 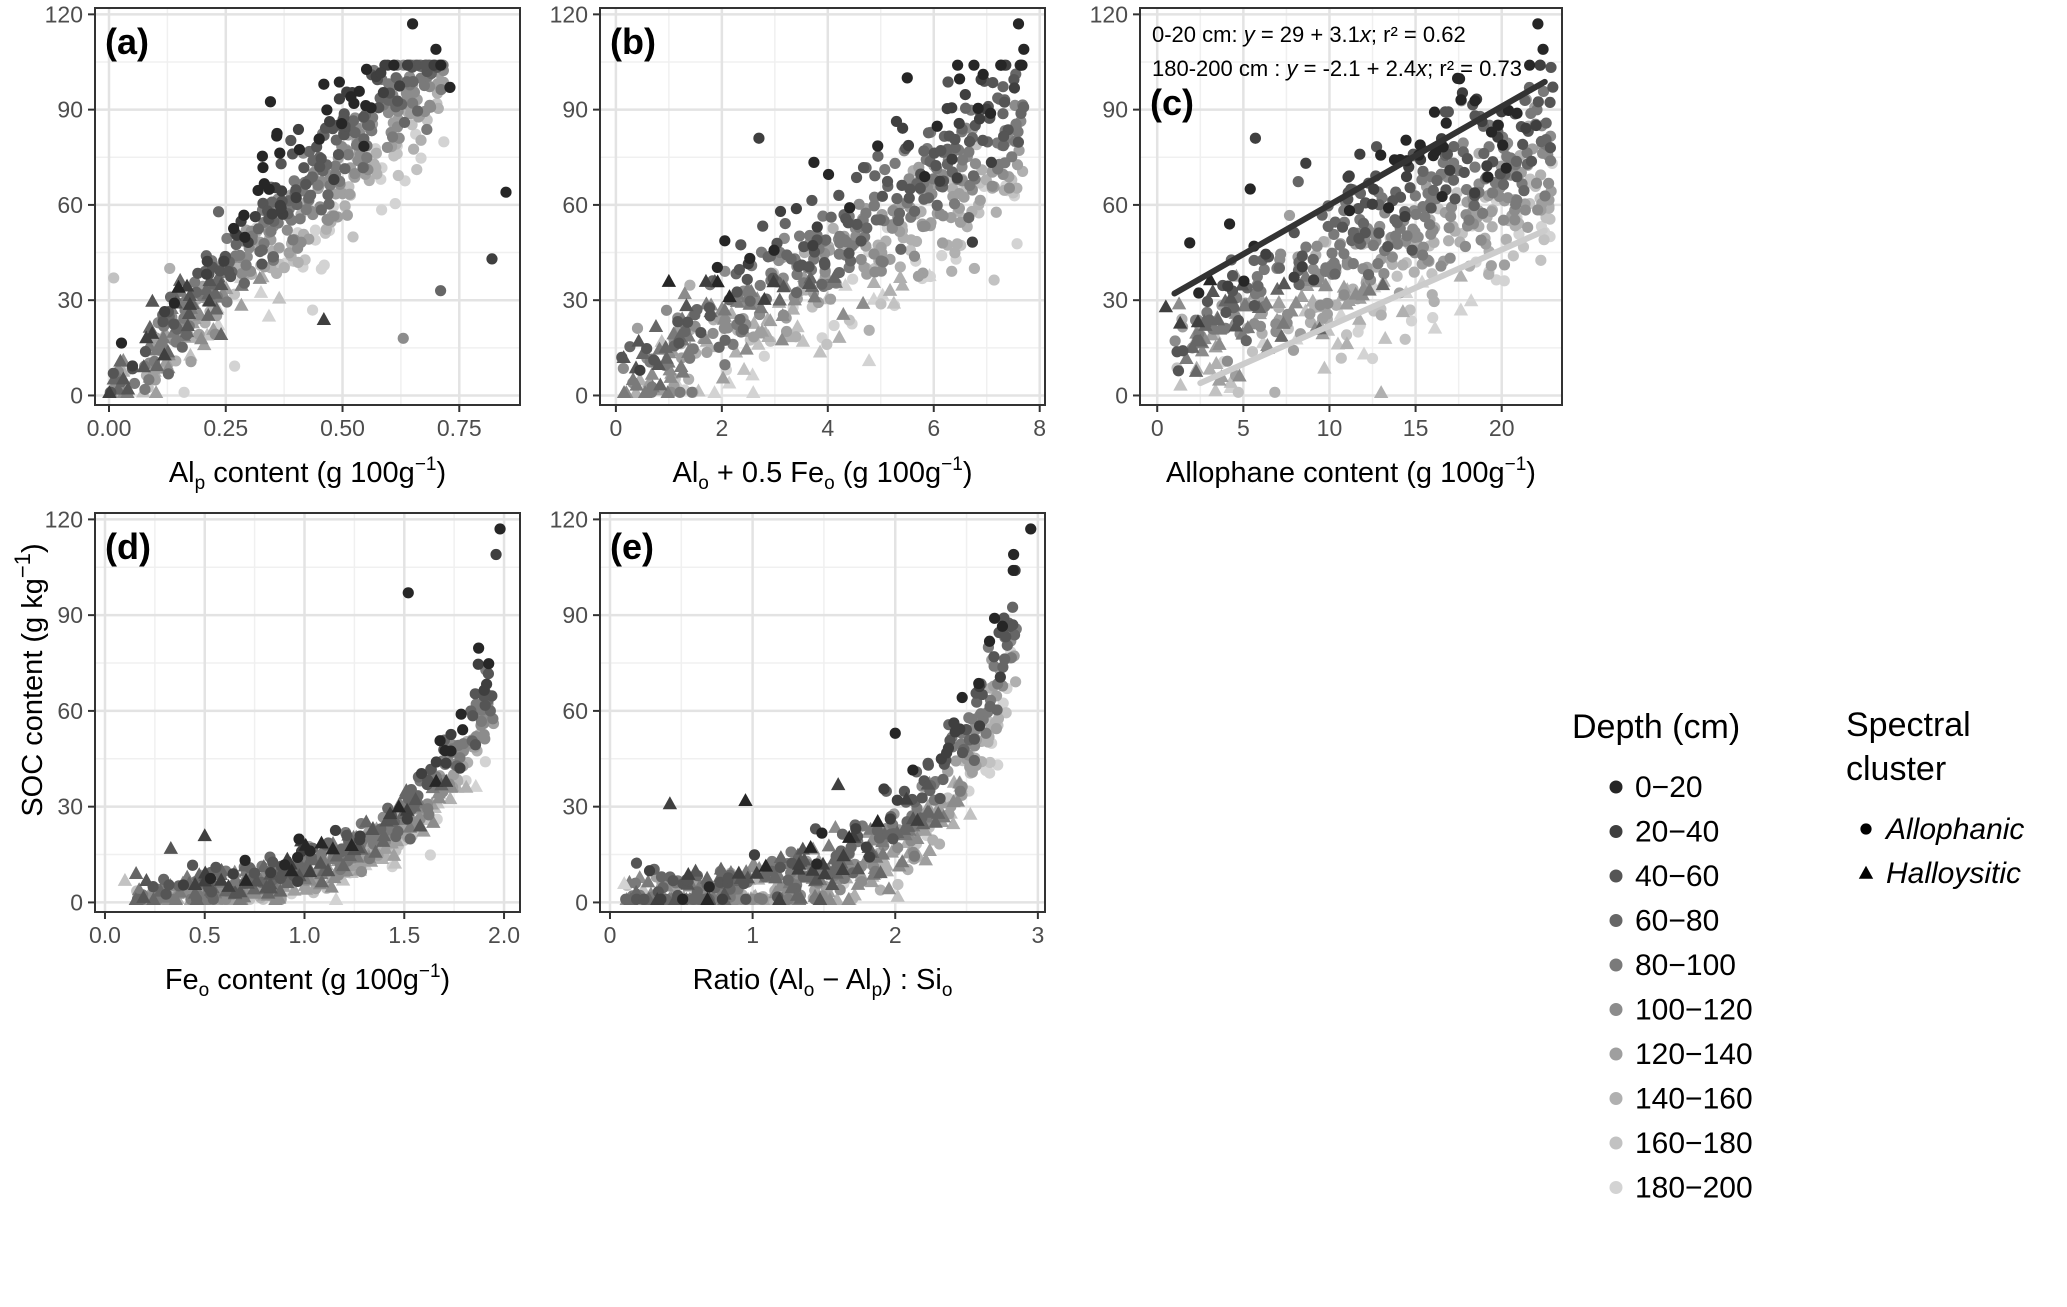 What do you see at coordinates (1866, 829) in the screenshot?
I see `legend-shape-swatch` at bounding box center [1866, 829].